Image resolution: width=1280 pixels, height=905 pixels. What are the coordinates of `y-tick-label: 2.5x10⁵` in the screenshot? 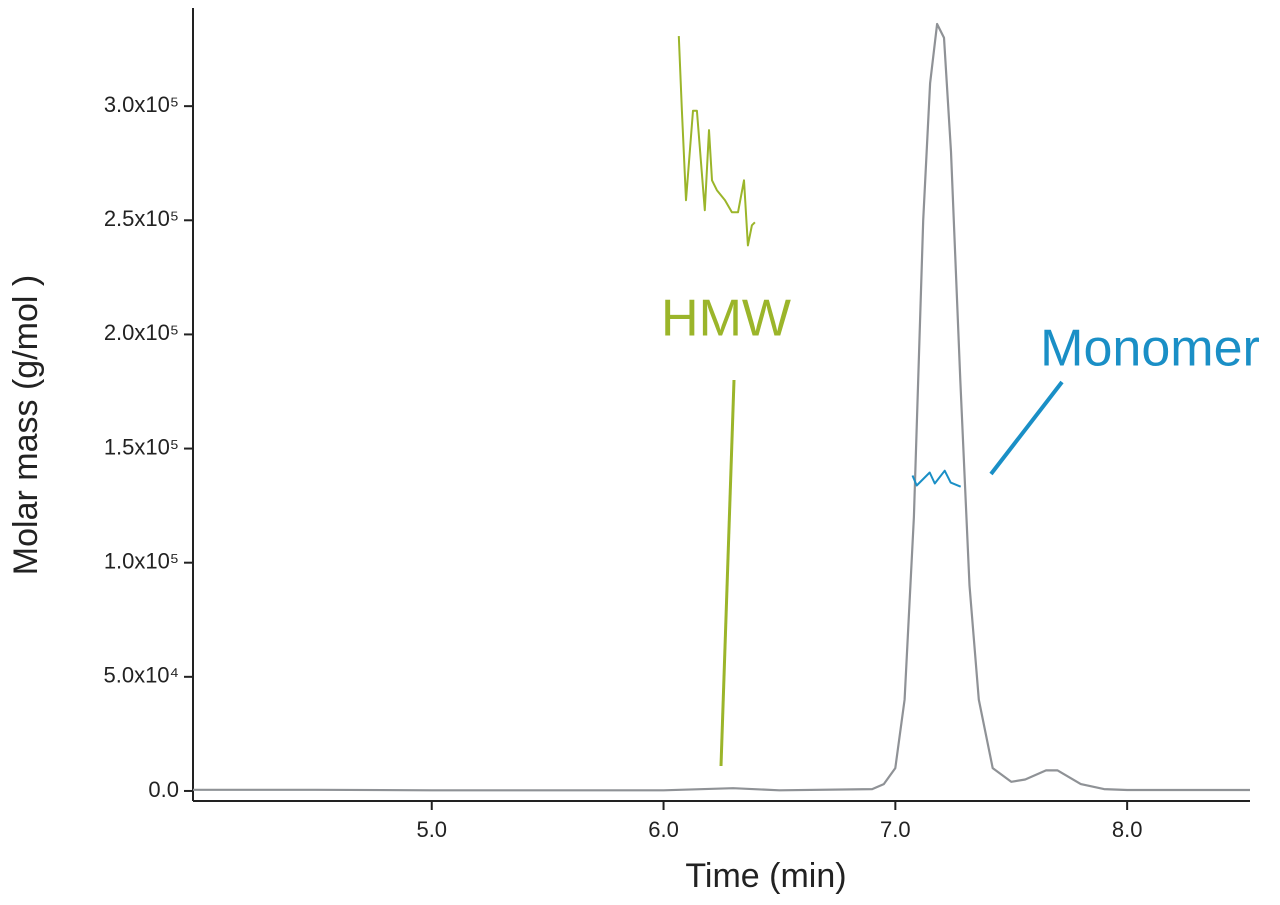 It's located at (141, 218).